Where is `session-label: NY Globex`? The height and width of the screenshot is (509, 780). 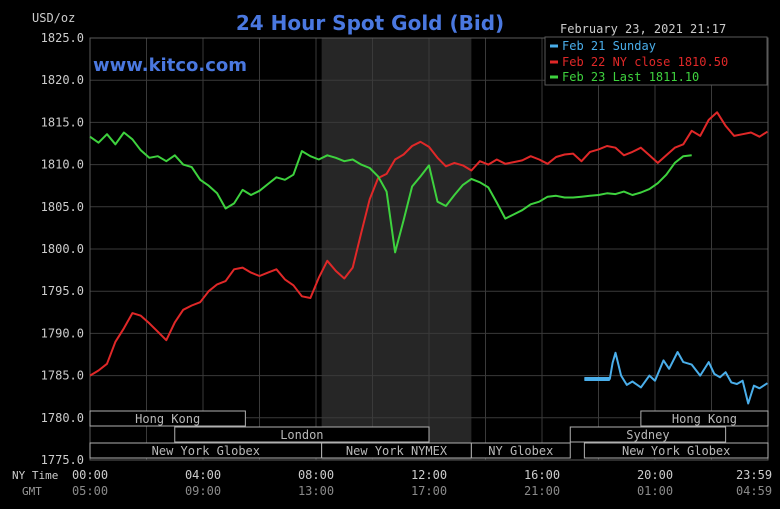
session-label: NY Globex is located at coordinates (520, 451).